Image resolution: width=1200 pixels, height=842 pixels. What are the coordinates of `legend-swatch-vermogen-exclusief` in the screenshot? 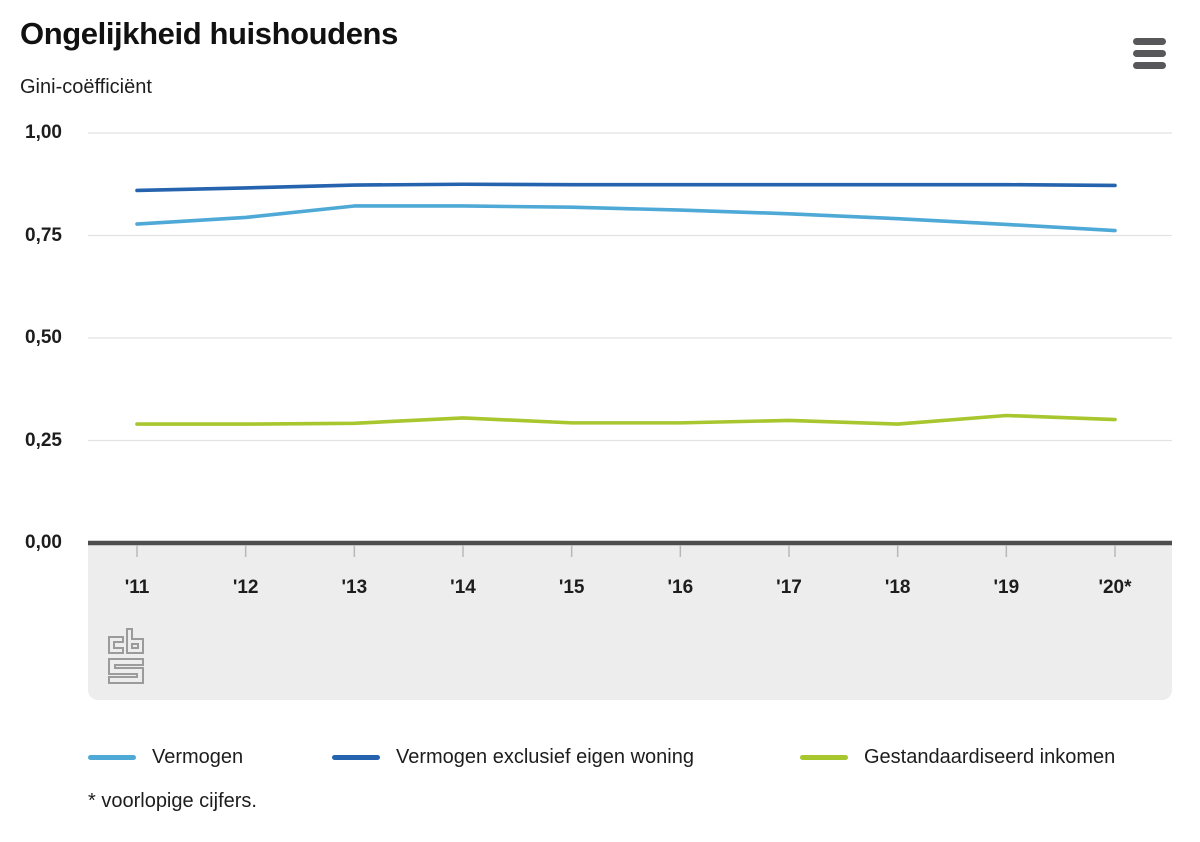 It's located at (356, 757).